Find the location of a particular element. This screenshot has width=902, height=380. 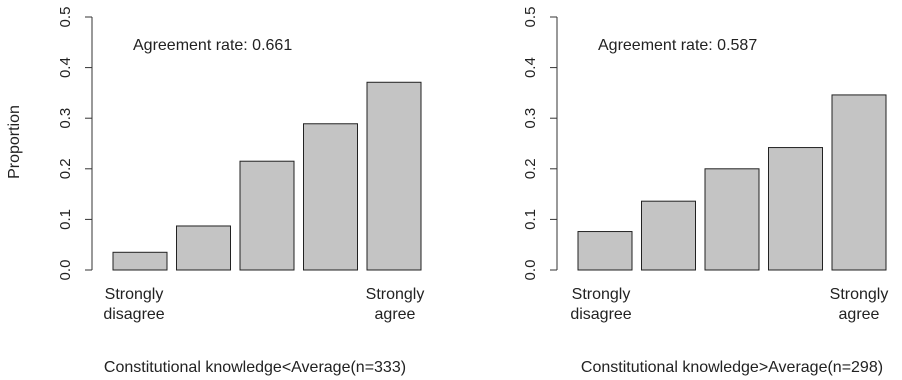

agreement-rate-annotation: Agreement rate: 0.587 is located at coordinates (677, 45).